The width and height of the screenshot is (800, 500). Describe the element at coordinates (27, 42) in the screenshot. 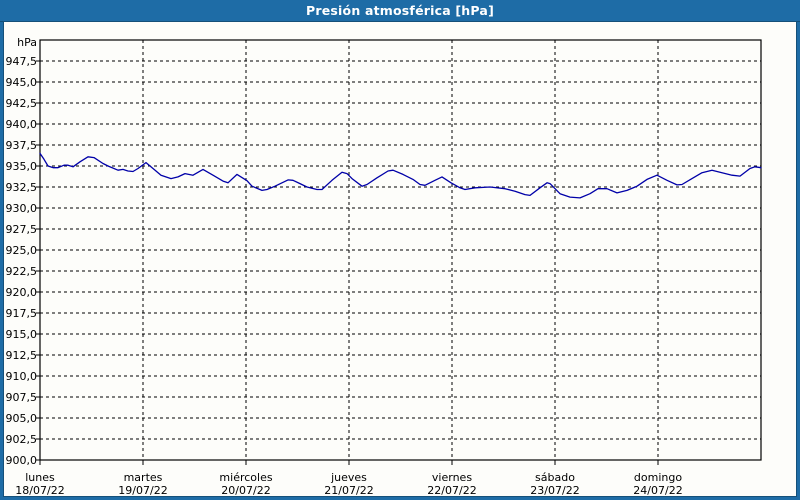

I see `y-axis-unit-label: hPa` at that location.